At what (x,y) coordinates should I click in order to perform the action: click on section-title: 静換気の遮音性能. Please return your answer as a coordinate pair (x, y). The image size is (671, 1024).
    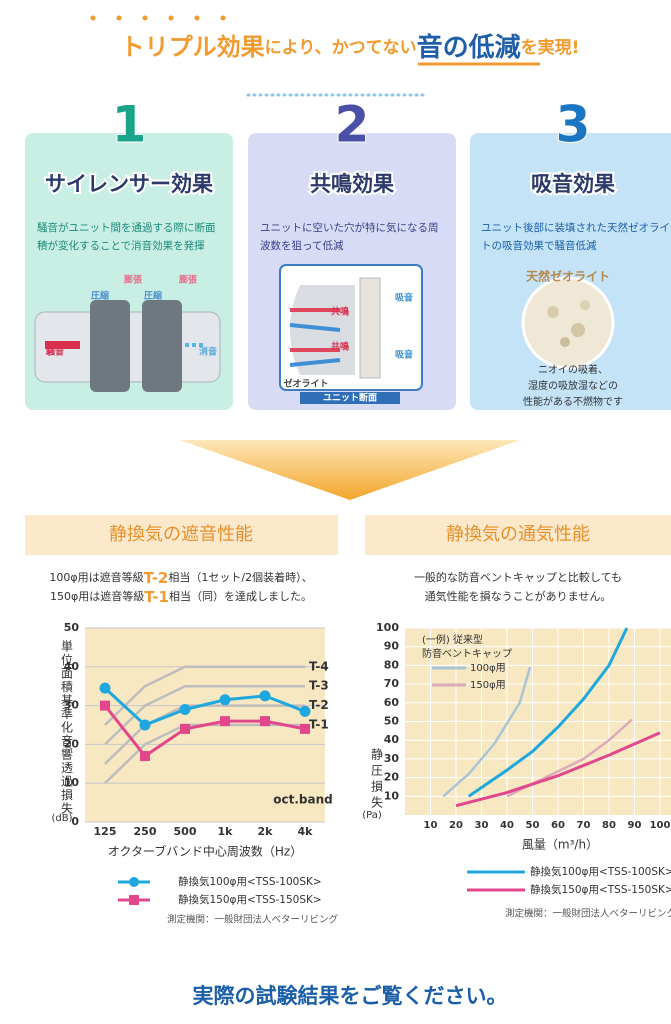
    Looking at the image, I should click on (181, 534).